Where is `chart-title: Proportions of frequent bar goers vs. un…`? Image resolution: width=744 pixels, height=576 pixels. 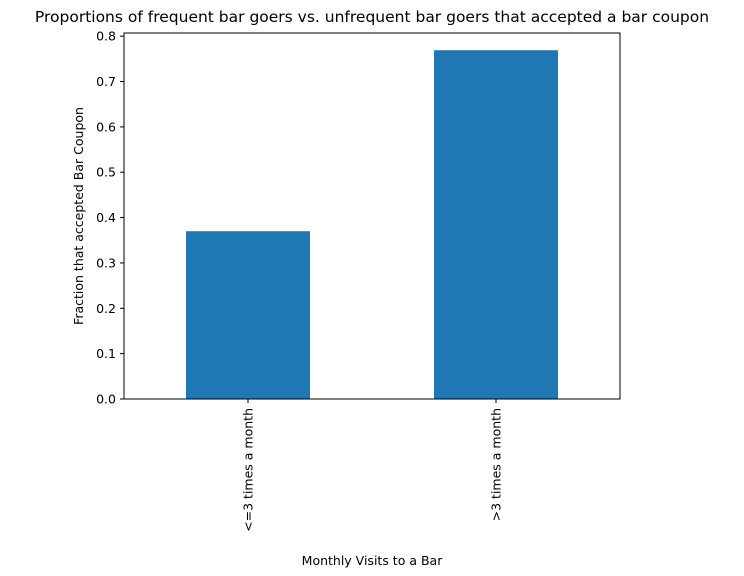
chart-title: Proportions of frequent bar goers vs. un… is located at coordinates (372, 17).